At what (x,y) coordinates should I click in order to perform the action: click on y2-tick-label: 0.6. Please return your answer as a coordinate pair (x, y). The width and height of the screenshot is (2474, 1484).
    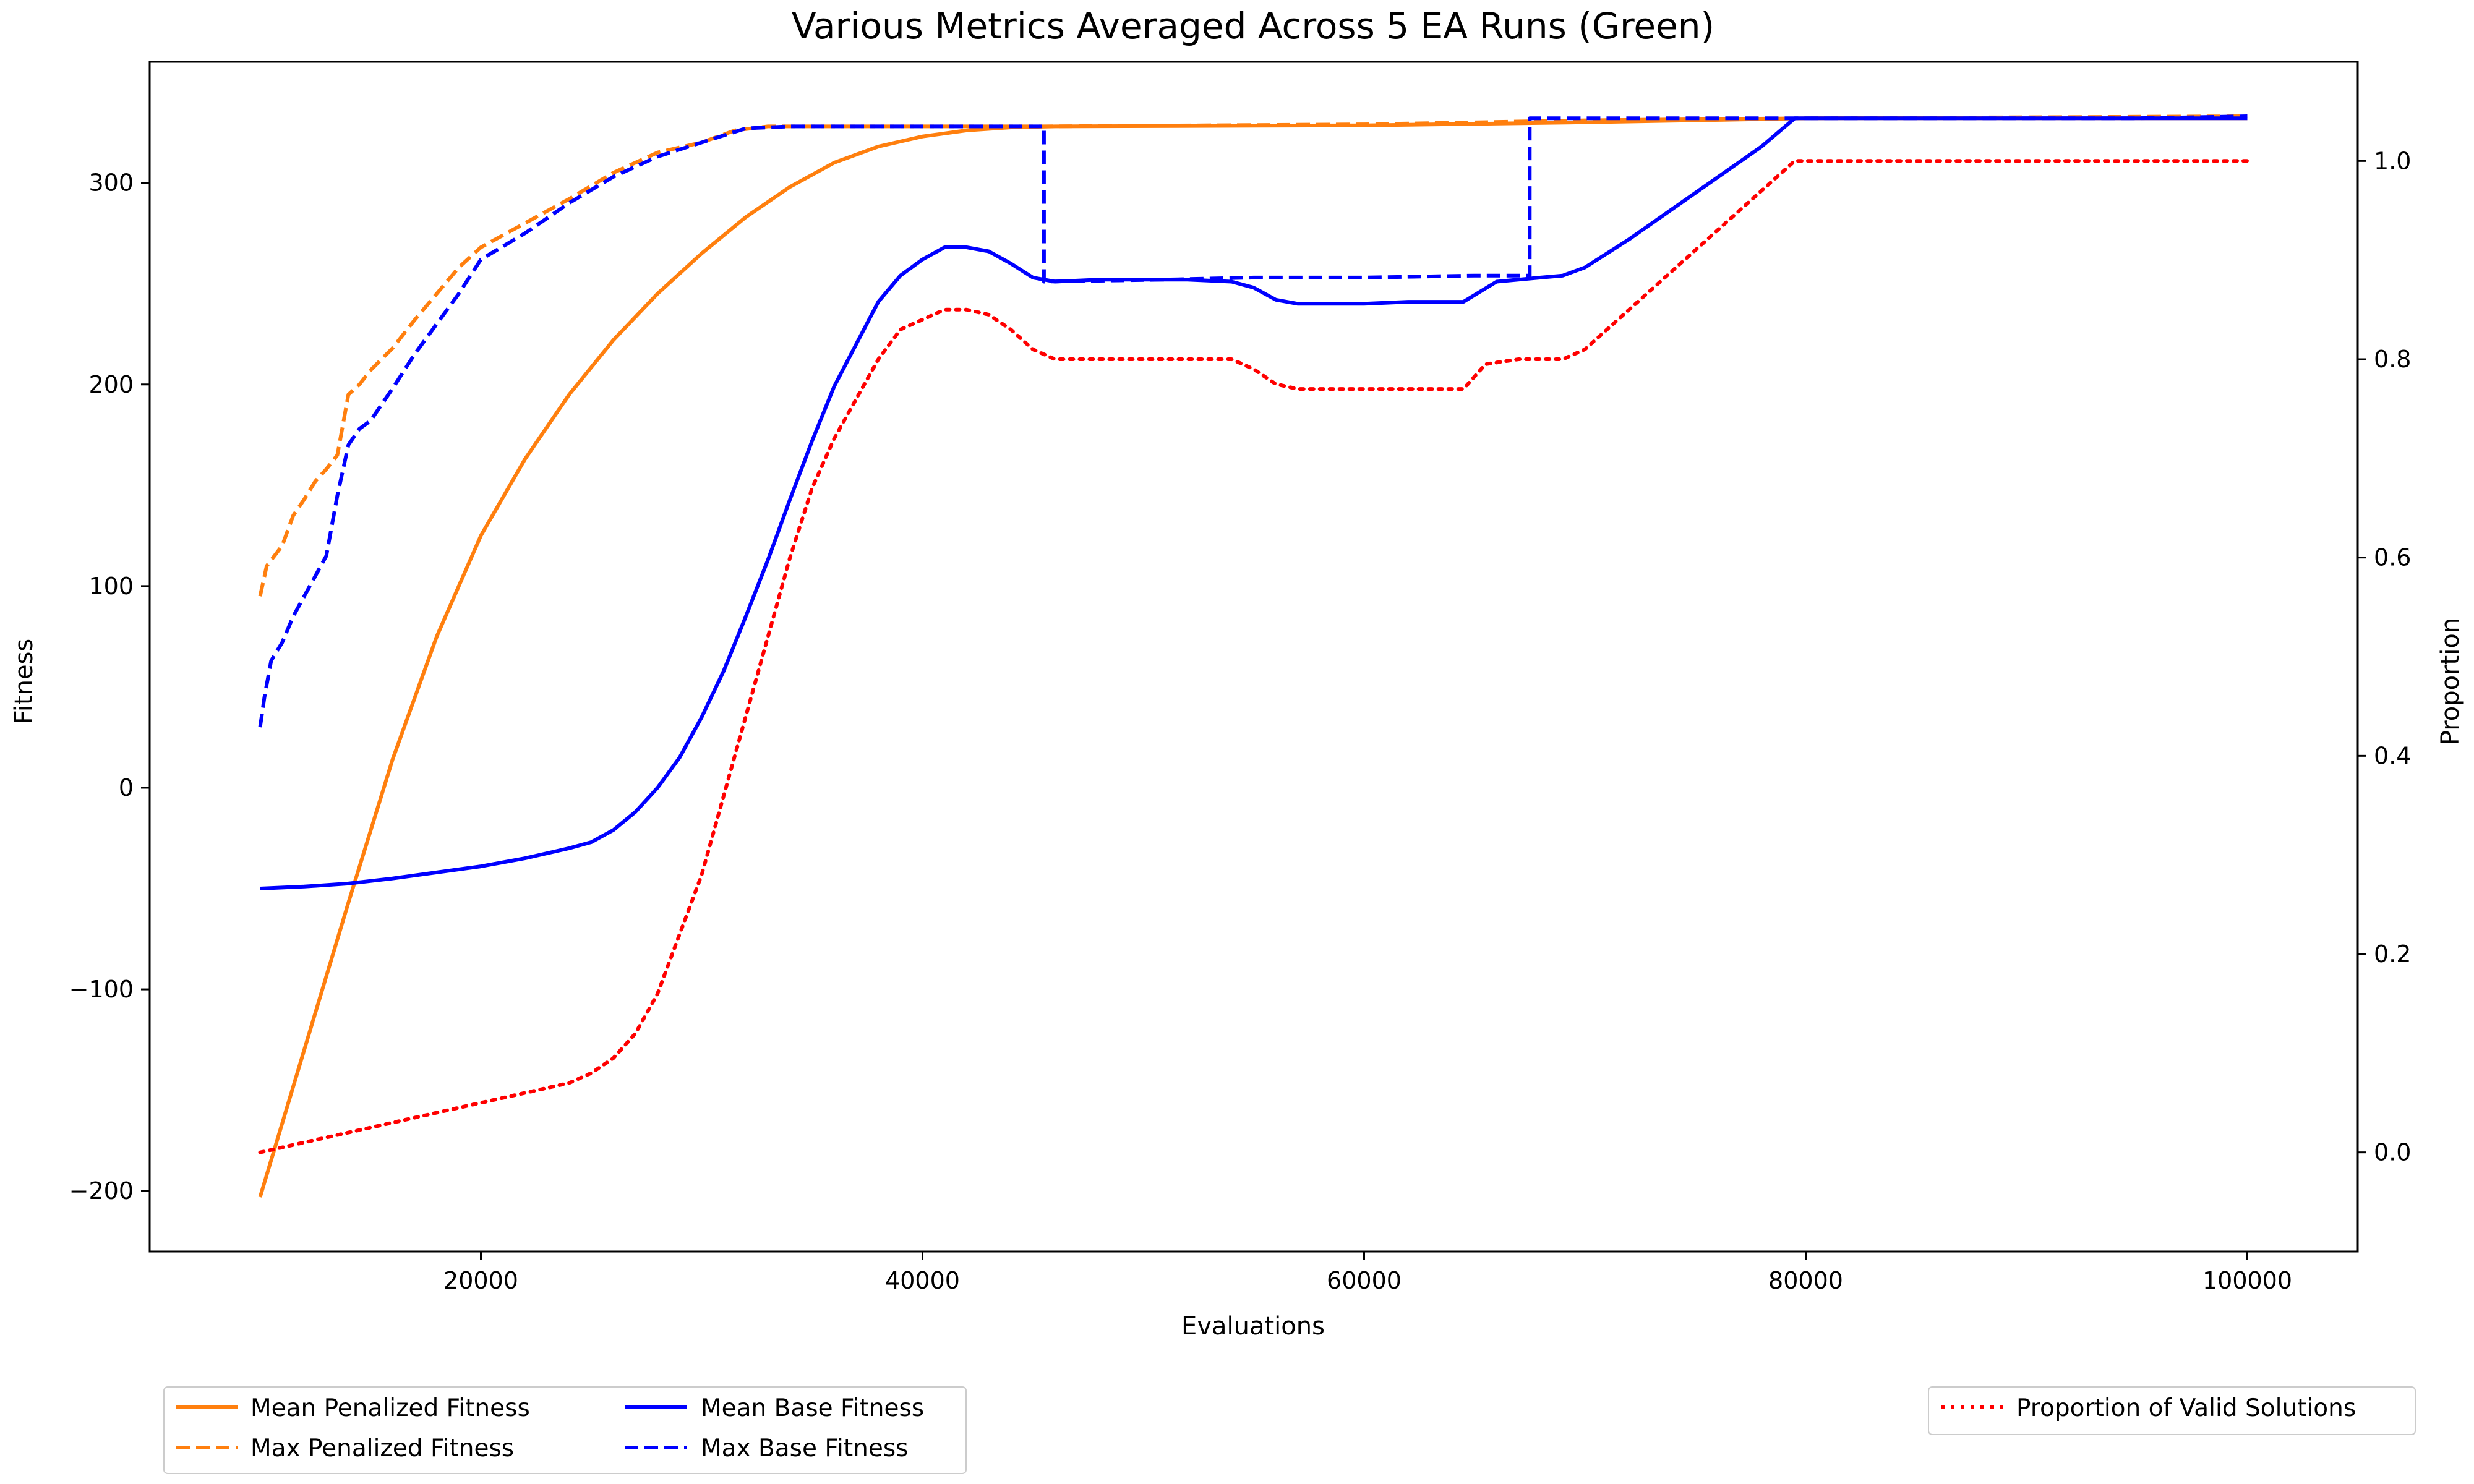
    Looking at the image, I should click on (2392, 557).